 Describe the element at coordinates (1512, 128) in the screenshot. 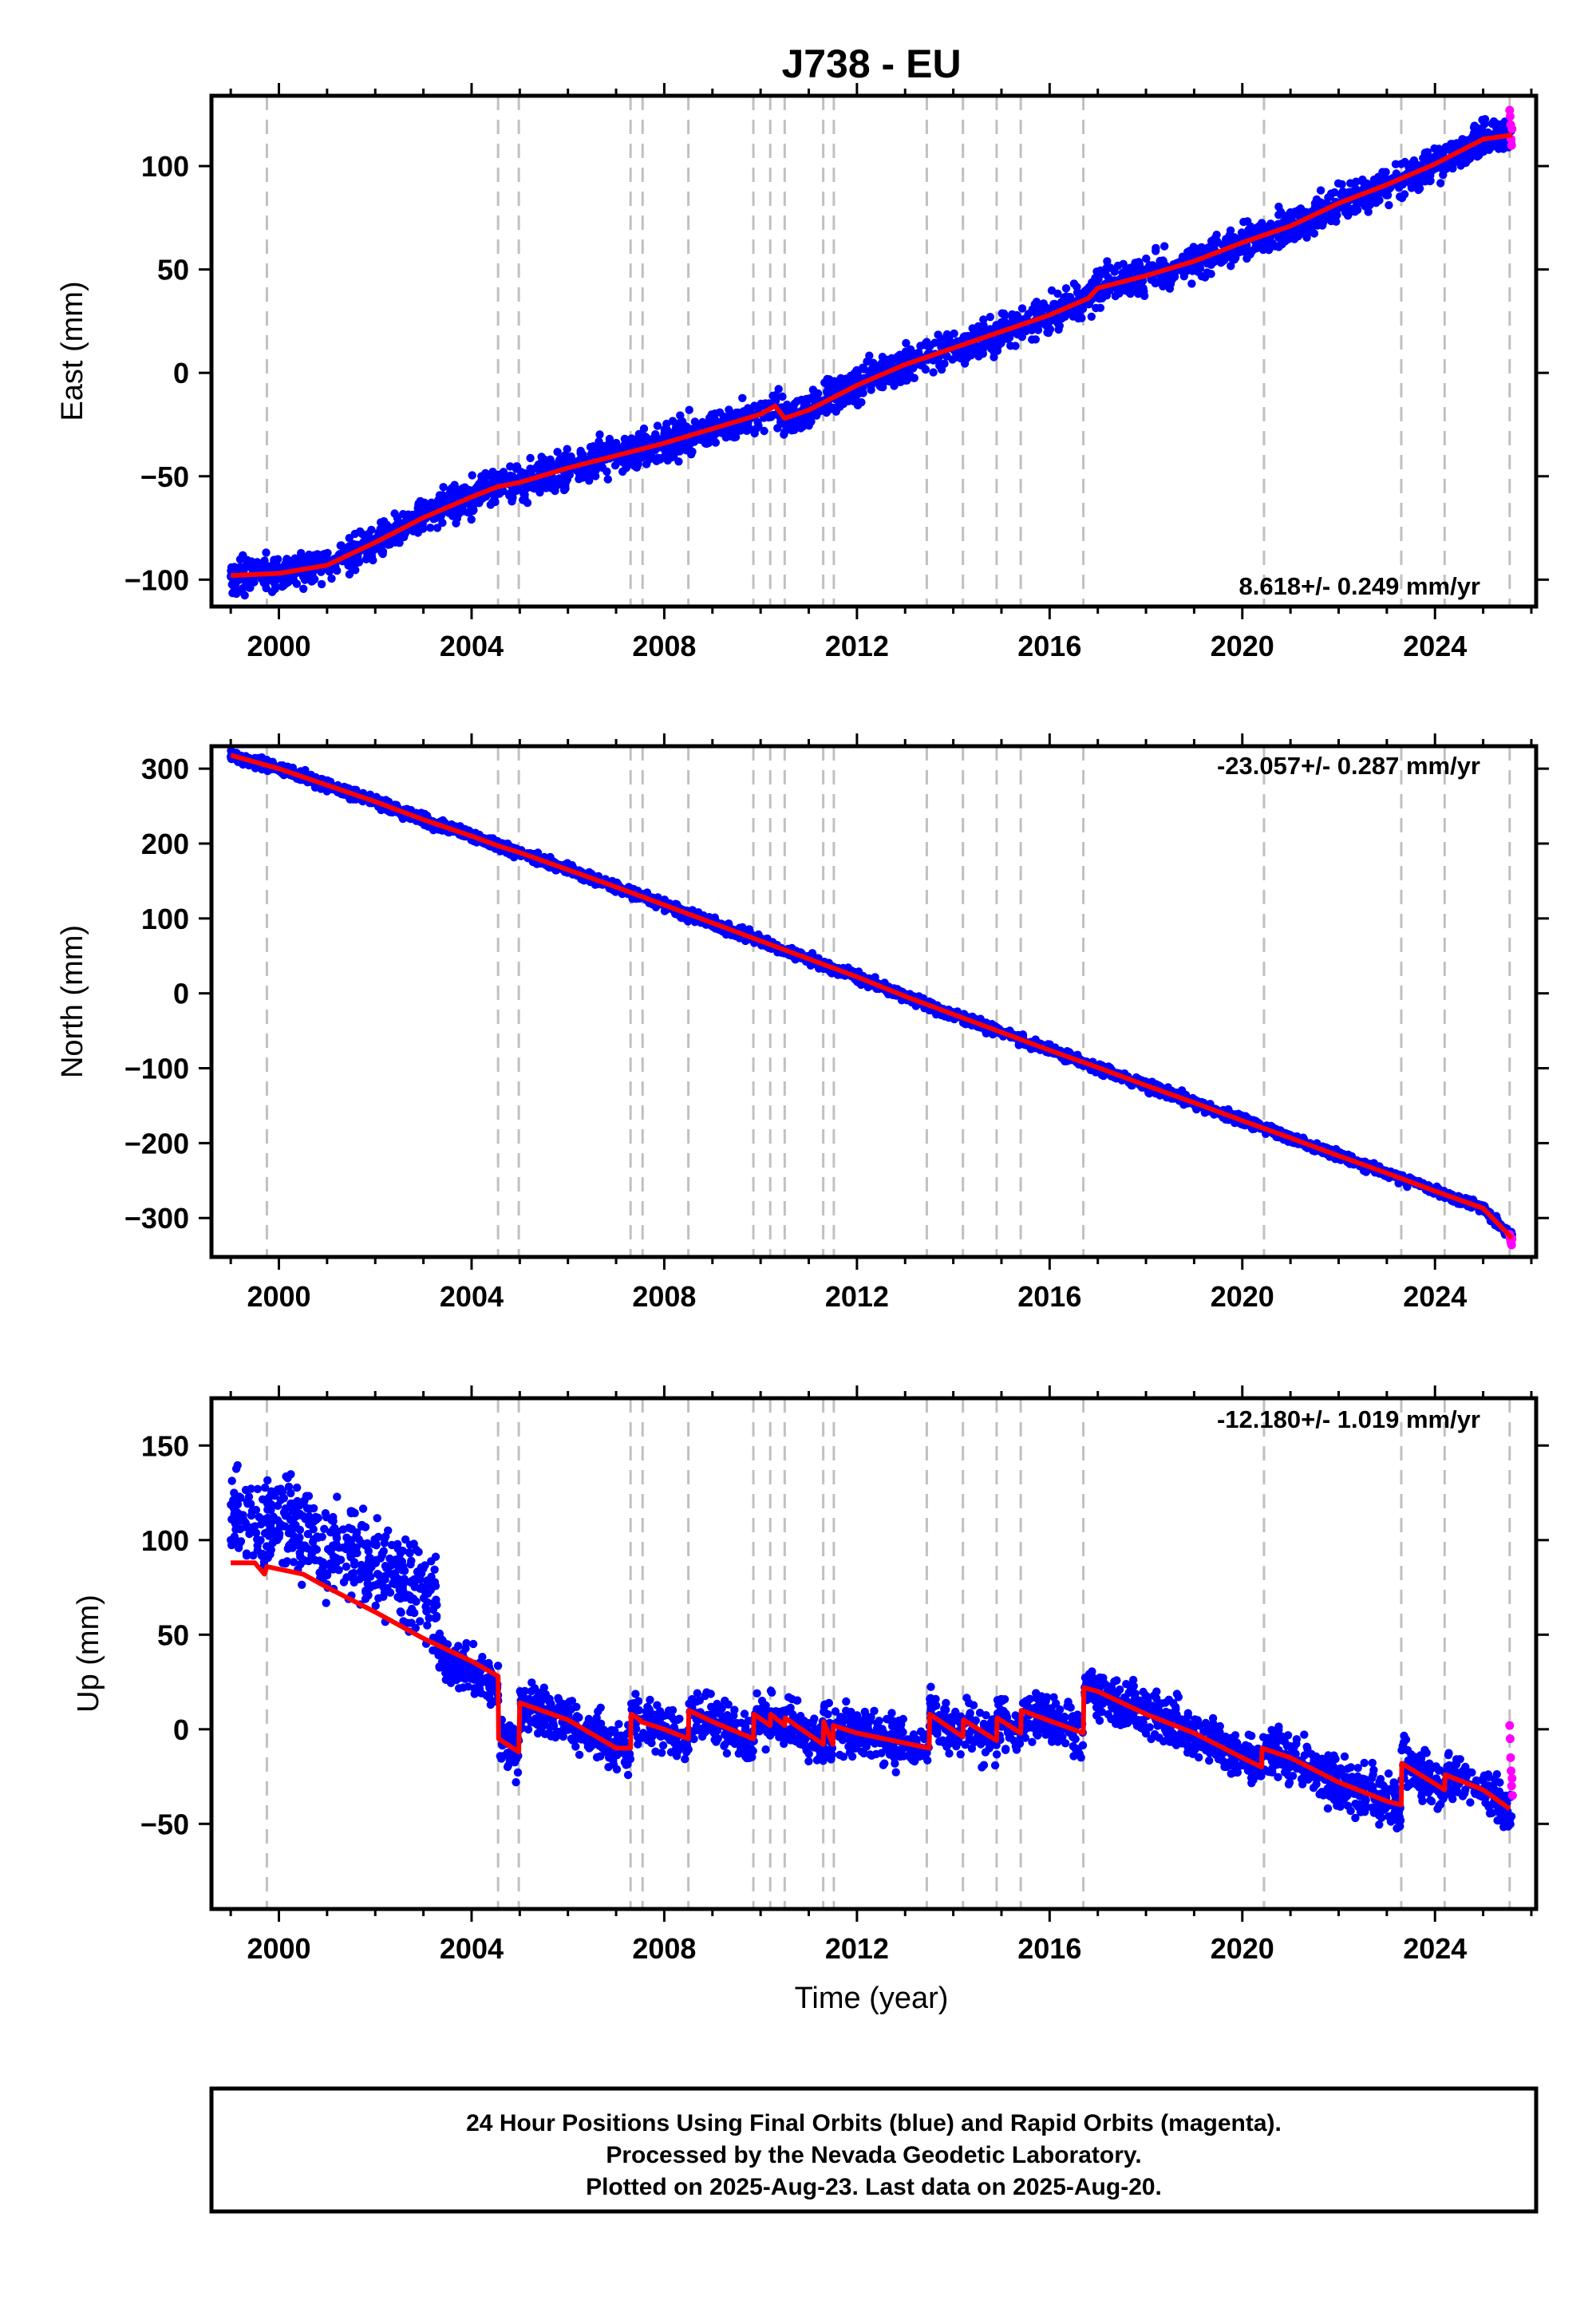

I see `east-rapid-point` at that location.